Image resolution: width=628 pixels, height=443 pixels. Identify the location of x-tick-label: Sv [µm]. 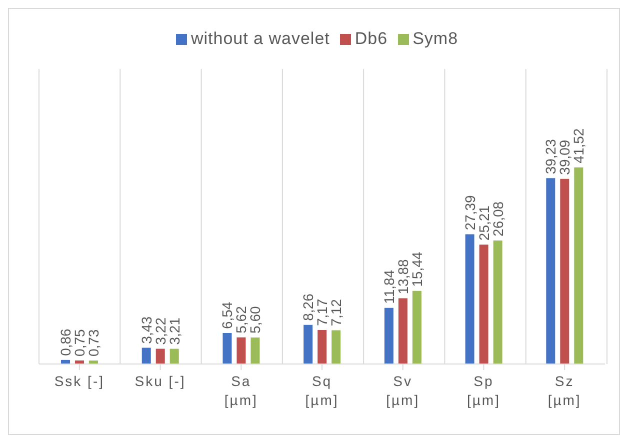
(403, 390).